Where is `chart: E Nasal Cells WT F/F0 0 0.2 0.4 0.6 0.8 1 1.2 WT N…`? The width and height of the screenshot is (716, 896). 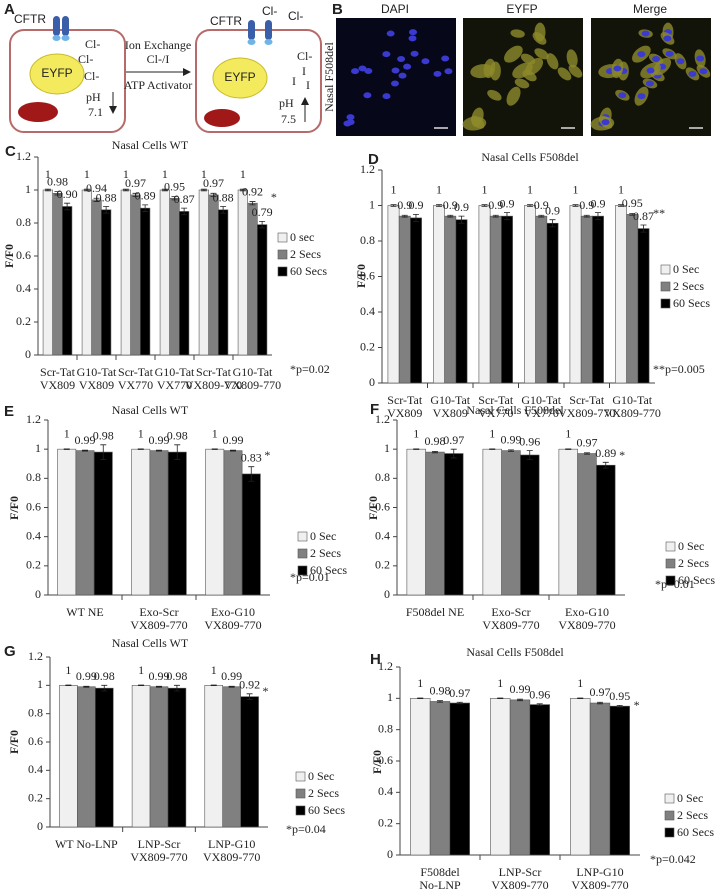
chart: E Nasal Cells WT F/F0 0 0.2 0.4 0.6 0.8 1 1.2 WT N… is located at coordinates (175, 517).